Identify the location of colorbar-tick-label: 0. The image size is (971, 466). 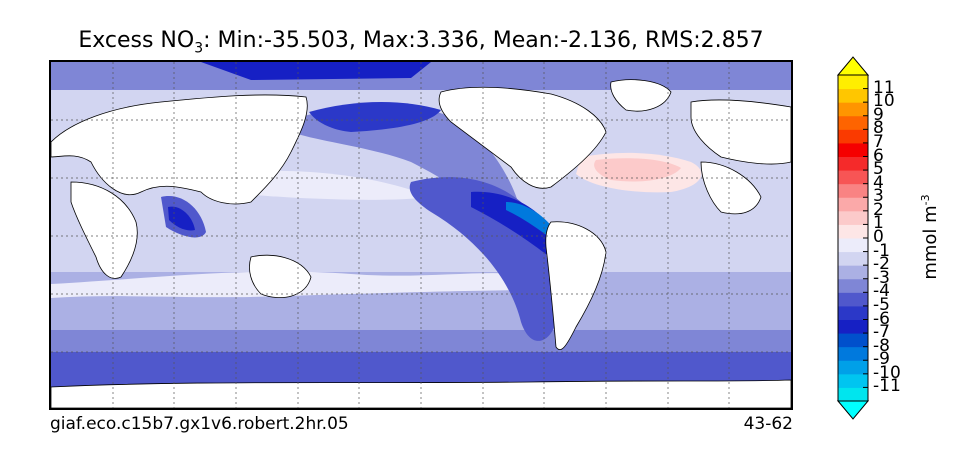
(878, 237).